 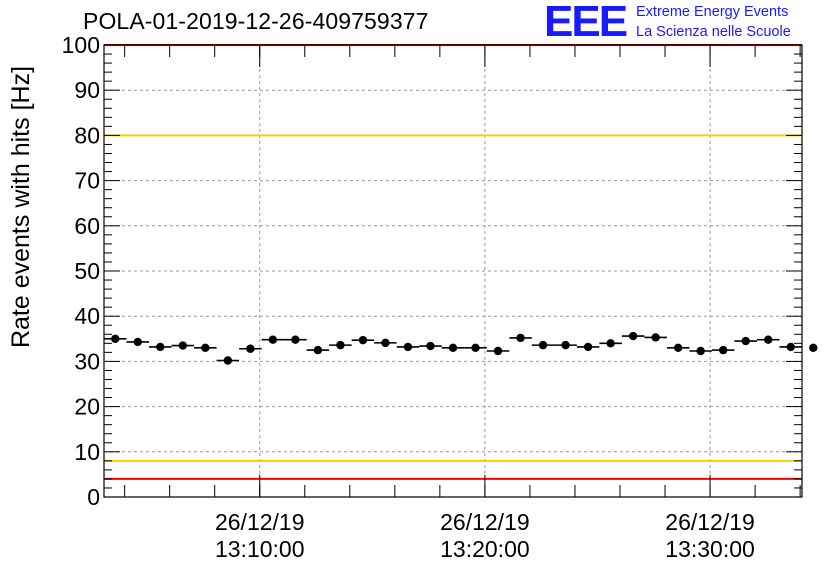 What do you see at coordinates (87, 181) in the screenshot?
I see `y-tick-label: 70` at bounding box center [87, 181].